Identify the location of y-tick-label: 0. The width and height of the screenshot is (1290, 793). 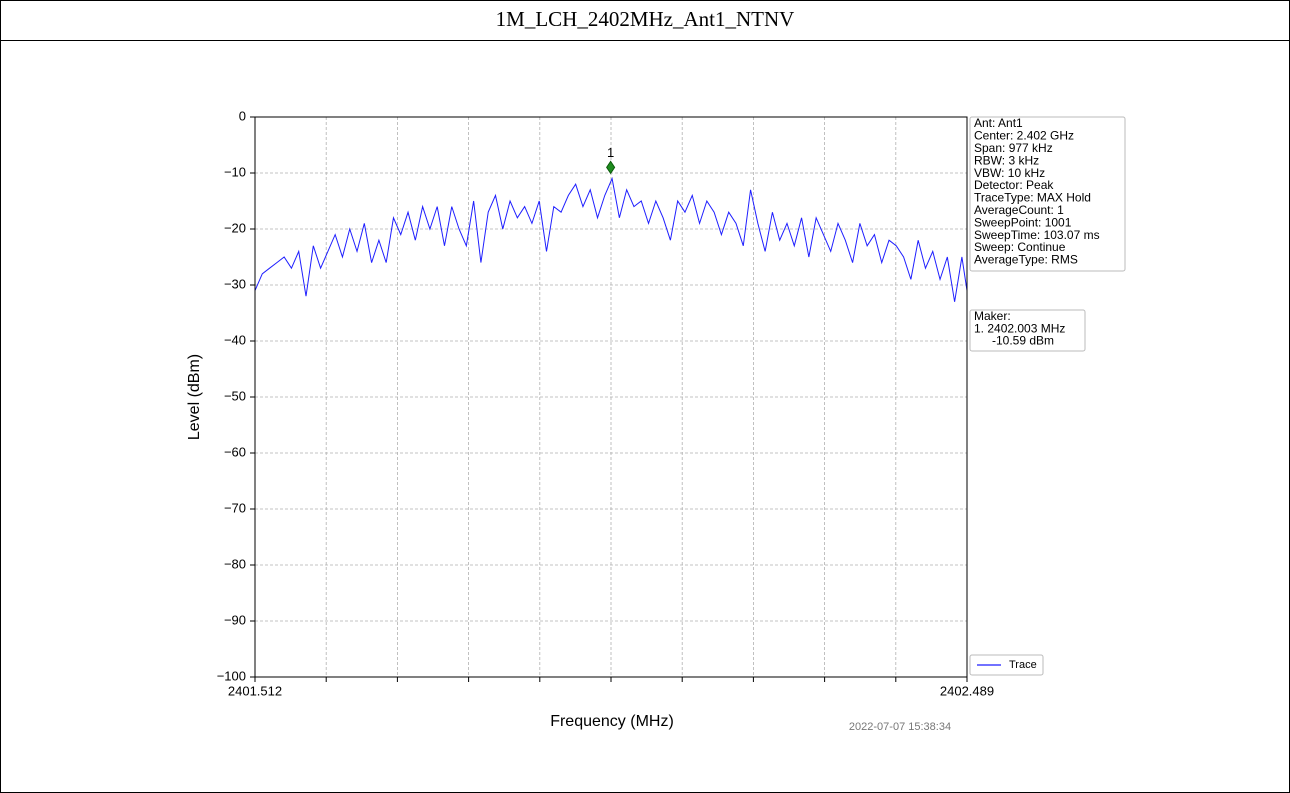
(242, 115).